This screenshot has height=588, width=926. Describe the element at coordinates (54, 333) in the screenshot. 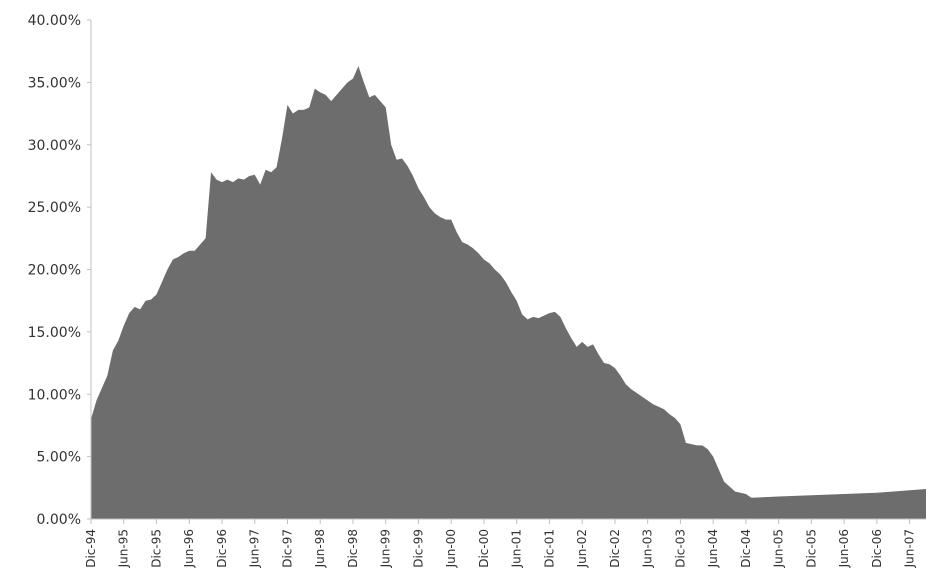

I see `y-tick-label: 15.00%` at that location.